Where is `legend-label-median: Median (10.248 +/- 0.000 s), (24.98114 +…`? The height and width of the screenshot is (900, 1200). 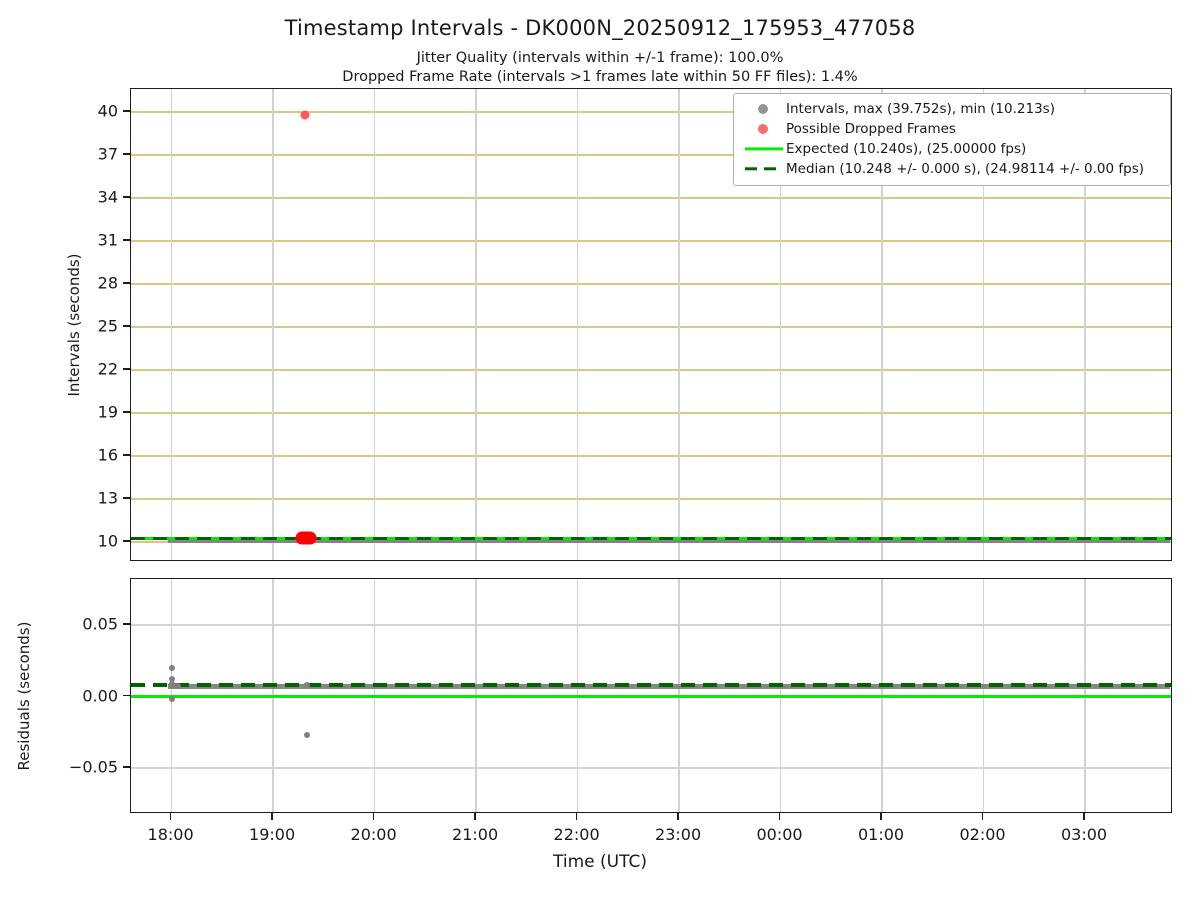
legend-label-median: Median (10.248 +/- 0.000 s), (24.98114 +… is located at coordinates (965, 169).